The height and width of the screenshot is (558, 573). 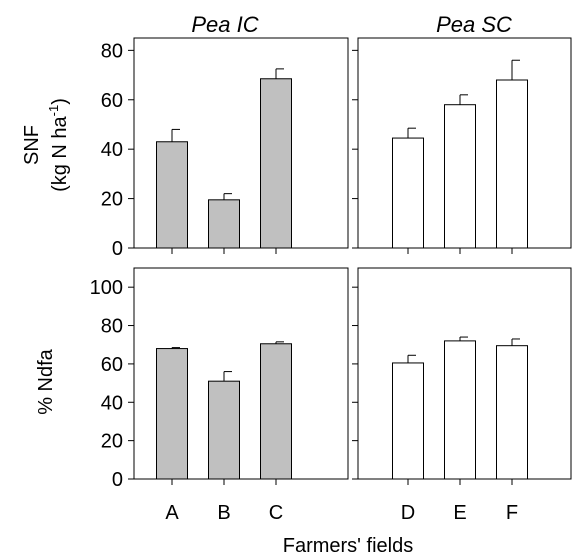 I want to click on panel-title-pea-sc: Pea SC, so click(x=474, y=24).